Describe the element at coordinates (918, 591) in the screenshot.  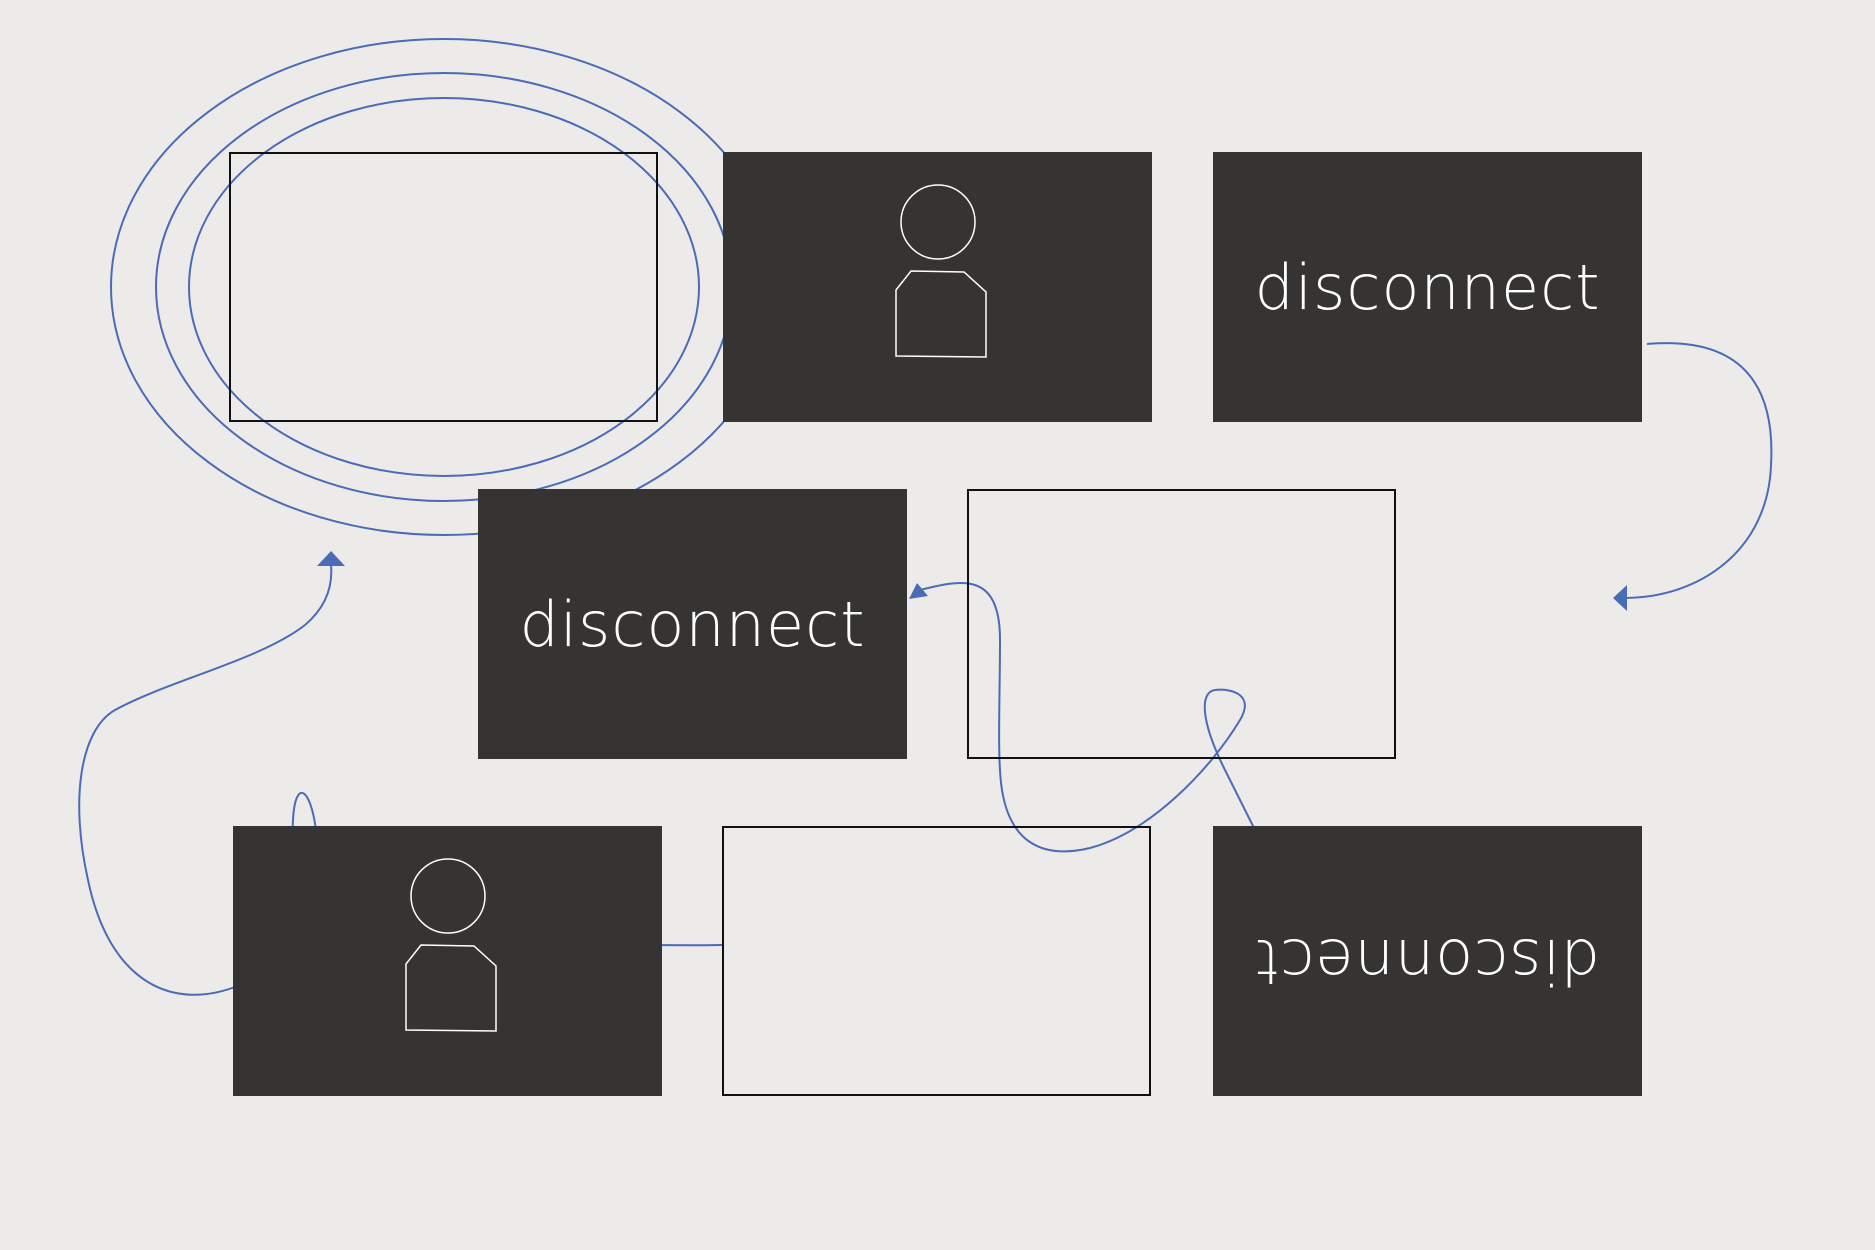
I see `arrowhead-p4` at that location.